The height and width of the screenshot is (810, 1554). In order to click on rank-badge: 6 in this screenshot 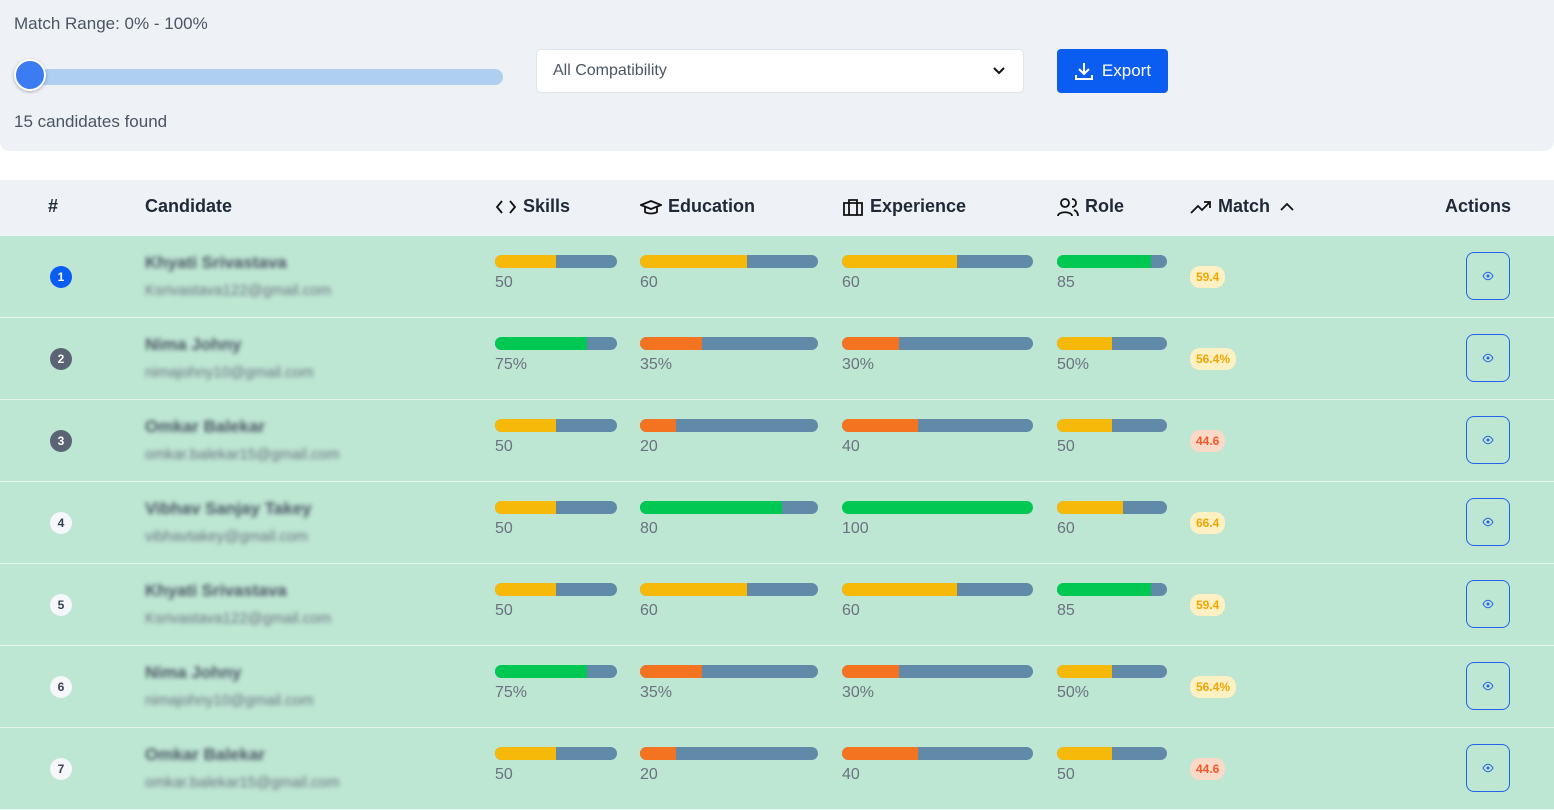, I will do `click(61, 687)`.